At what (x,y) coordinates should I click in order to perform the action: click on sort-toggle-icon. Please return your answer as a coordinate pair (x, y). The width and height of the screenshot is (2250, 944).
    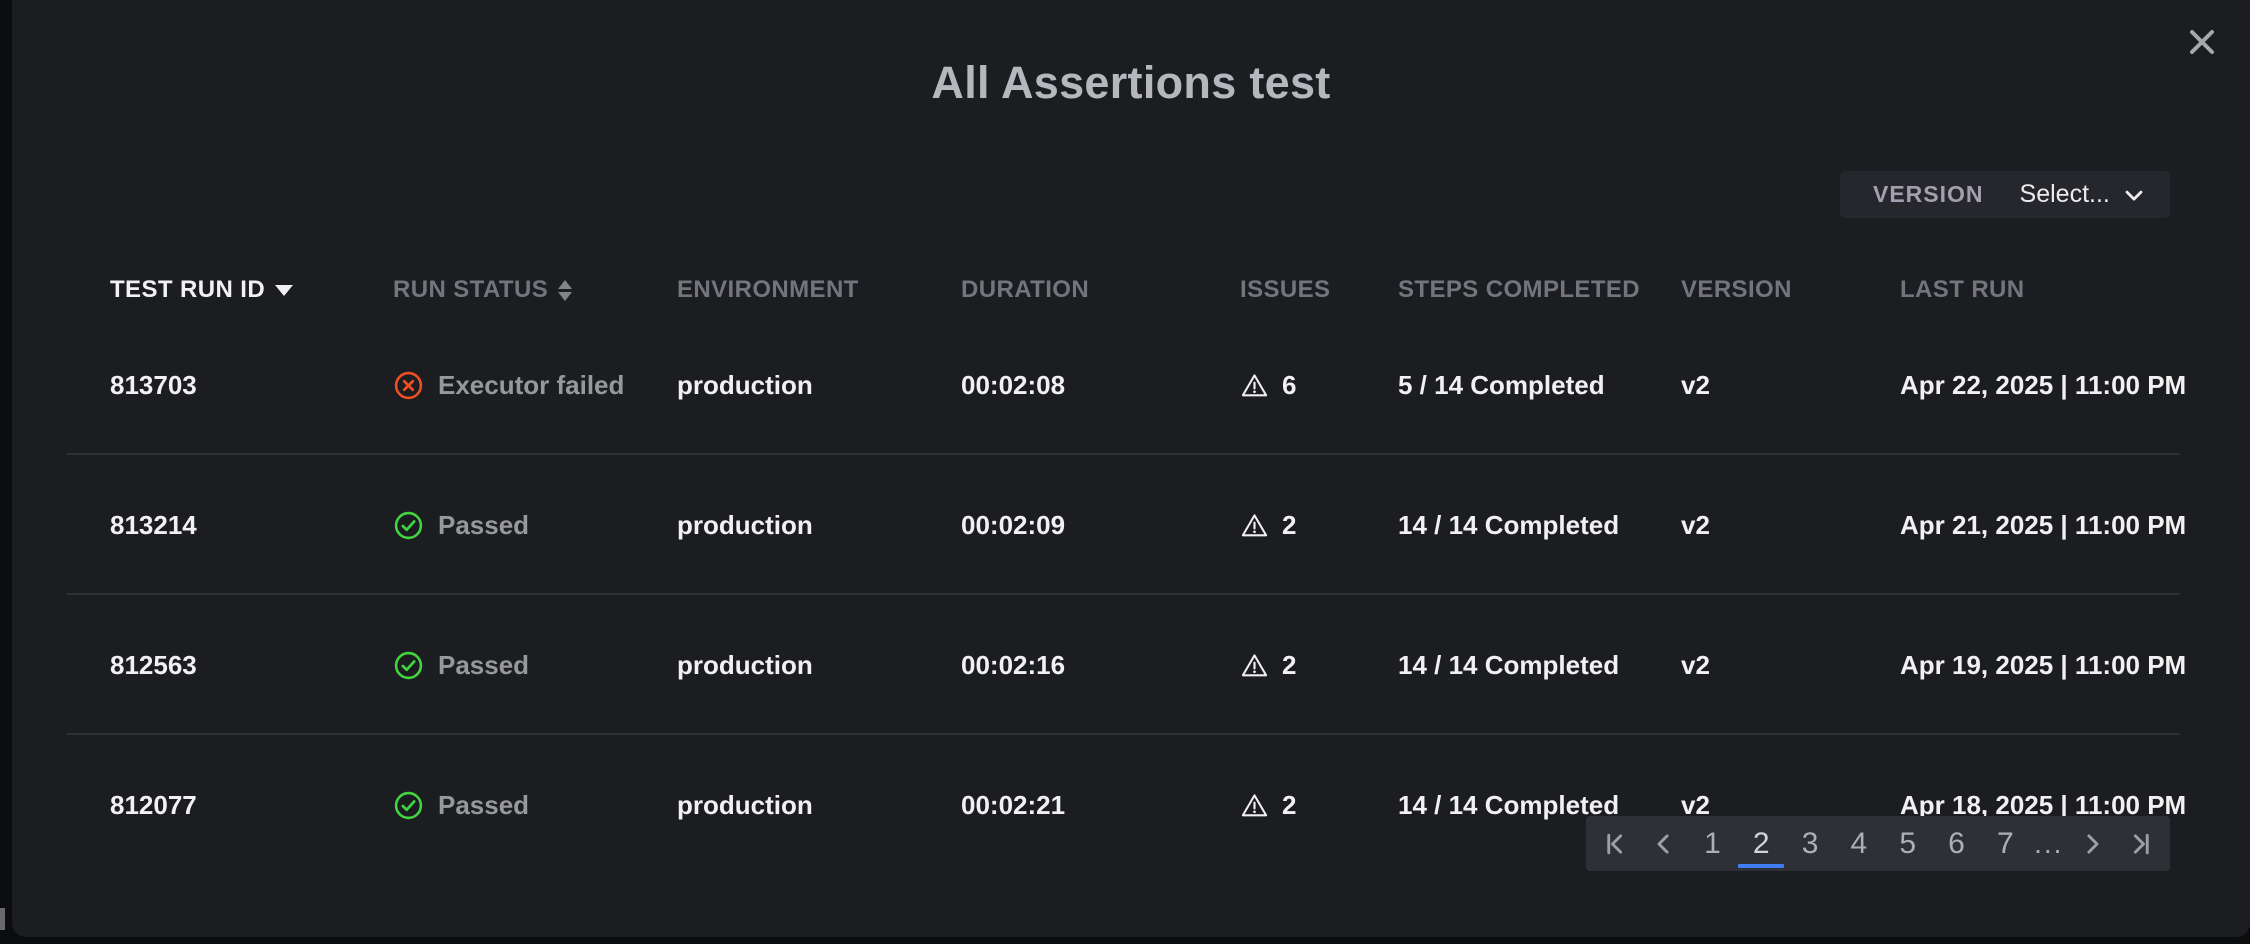
    Looking at the image, I should click on (565, 290).